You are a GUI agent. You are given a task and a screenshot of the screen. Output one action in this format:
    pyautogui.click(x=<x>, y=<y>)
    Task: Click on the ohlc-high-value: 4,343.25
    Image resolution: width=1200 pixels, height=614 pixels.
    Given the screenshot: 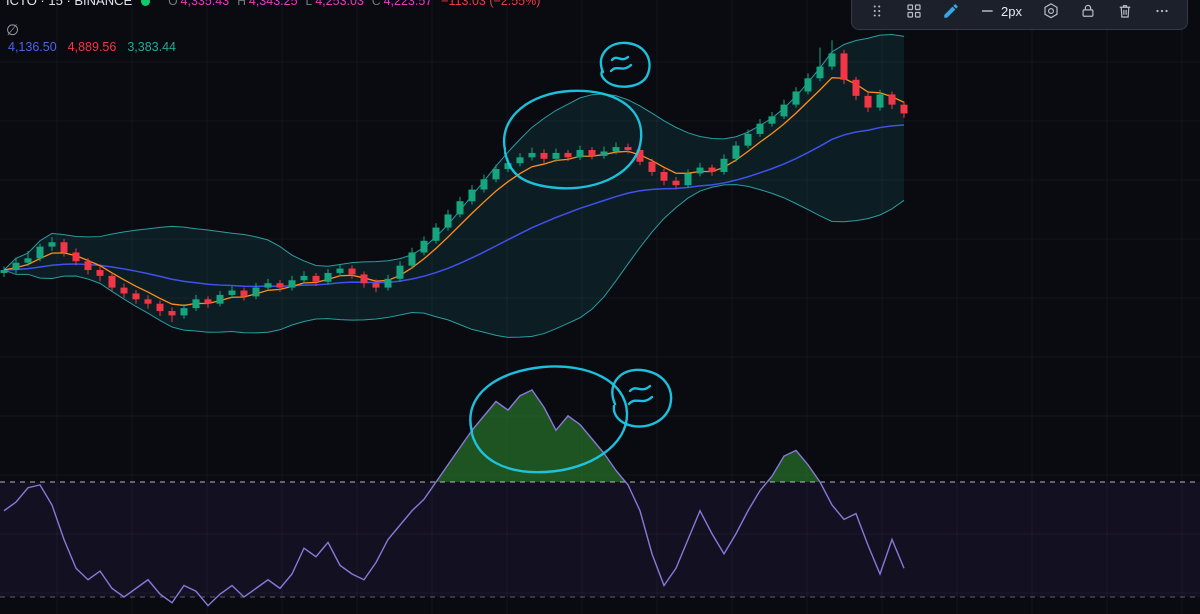 What is the action you would take?
    pyautogui.click(x=273, y=4)
    